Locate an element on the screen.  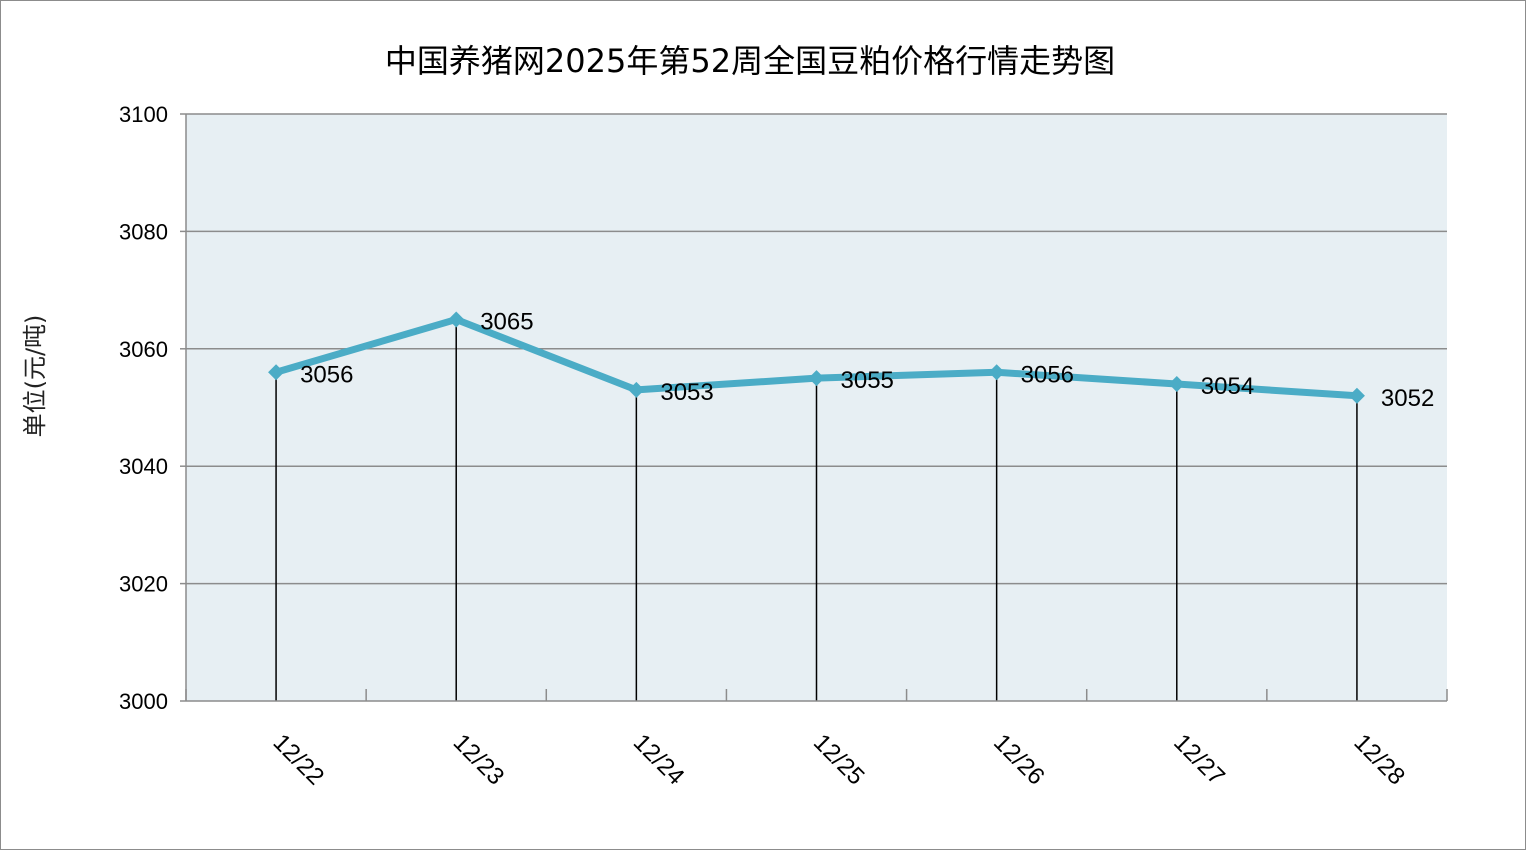
y-tick-label: 3020 is located at coordinates (143, 584).